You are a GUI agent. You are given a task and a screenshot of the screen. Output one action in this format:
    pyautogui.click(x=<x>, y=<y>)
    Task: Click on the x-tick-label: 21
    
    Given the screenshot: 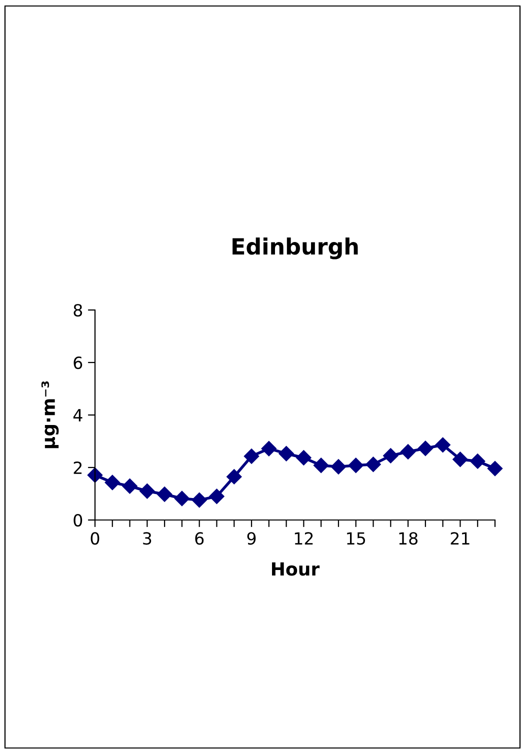 What is the action you would take?
    pyautogui.click(x=460, y=538)
    